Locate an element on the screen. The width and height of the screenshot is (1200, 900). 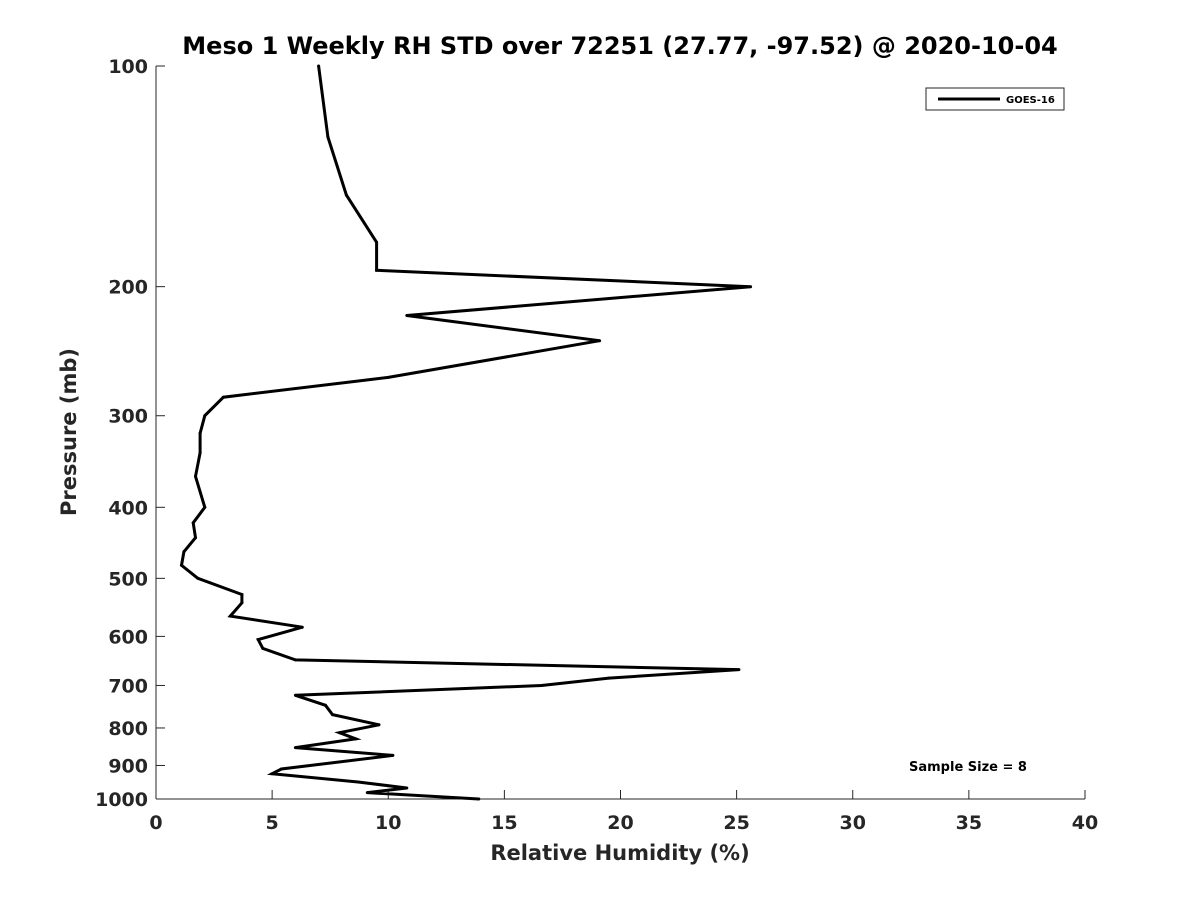
x-tick-label: 40 is located at coordinates (1085, 823).